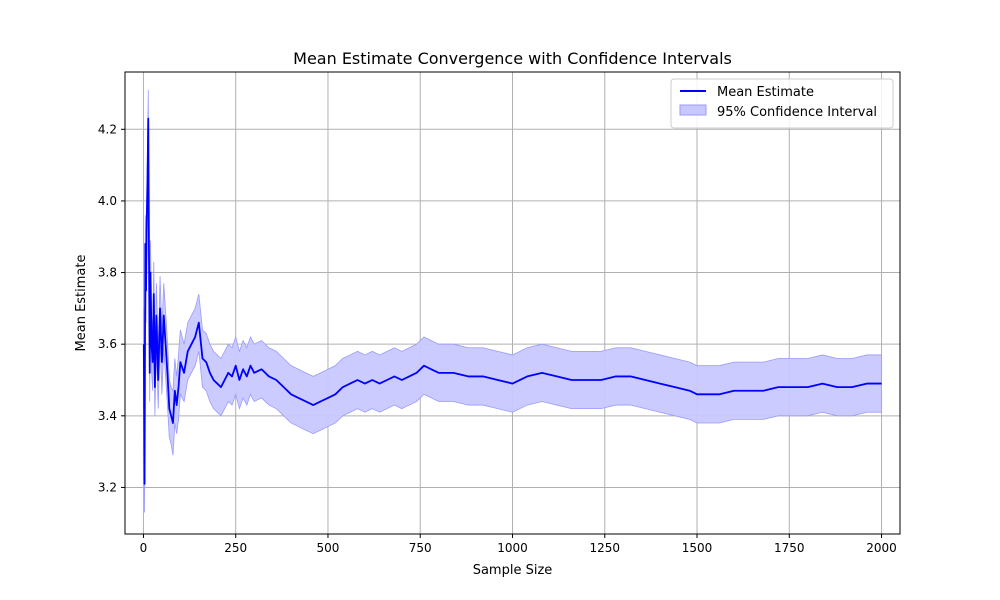 The height and width of the screenshot is (600, 1000). I want to click on x-tick-label: 1750, so click(789, 548).